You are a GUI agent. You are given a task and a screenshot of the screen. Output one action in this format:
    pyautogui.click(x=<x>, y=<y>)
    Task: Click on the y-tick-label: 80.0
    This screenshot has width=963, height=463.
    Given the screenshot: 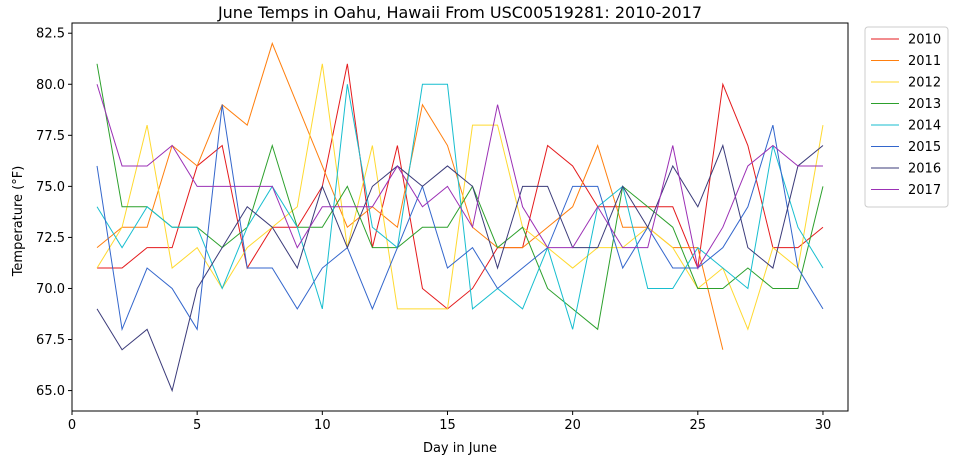 What is the action you would take?
    pyautogui.click(x=50, y=85)
    